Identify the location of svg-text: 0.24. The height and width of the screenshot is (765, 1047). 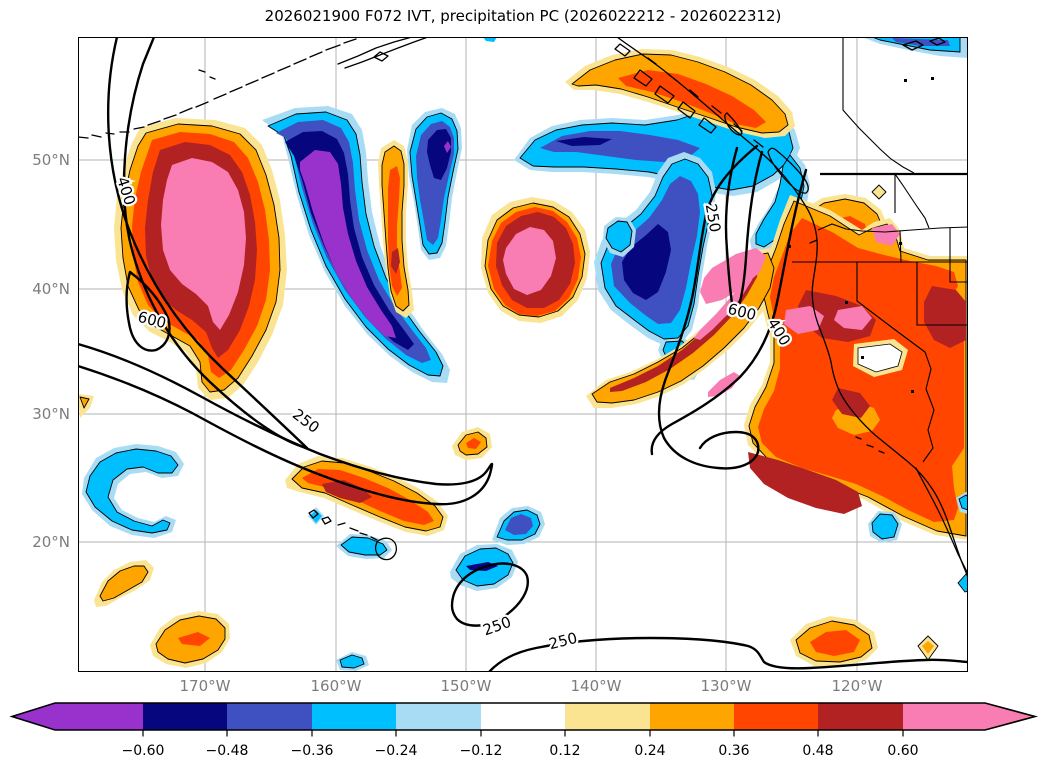
(649, 751).